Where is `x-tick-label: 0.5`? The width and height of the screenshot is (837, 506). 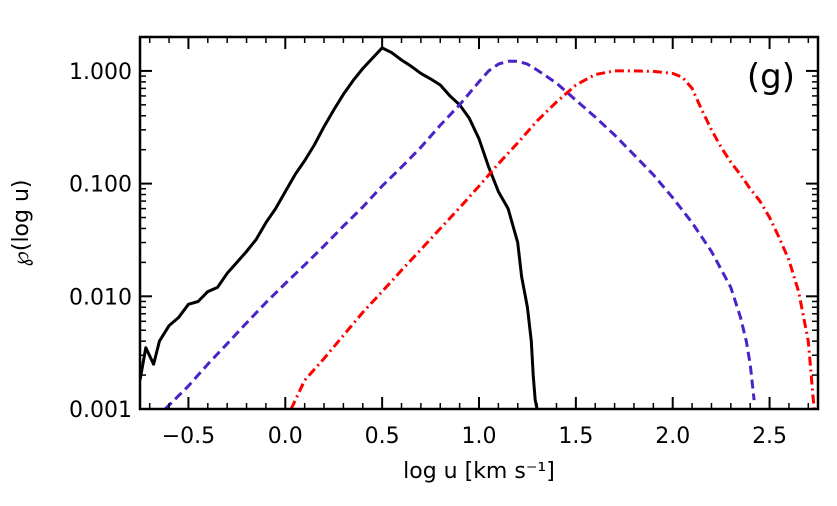
x-tick-label: 0.5 is located at coordinates (382, 436).